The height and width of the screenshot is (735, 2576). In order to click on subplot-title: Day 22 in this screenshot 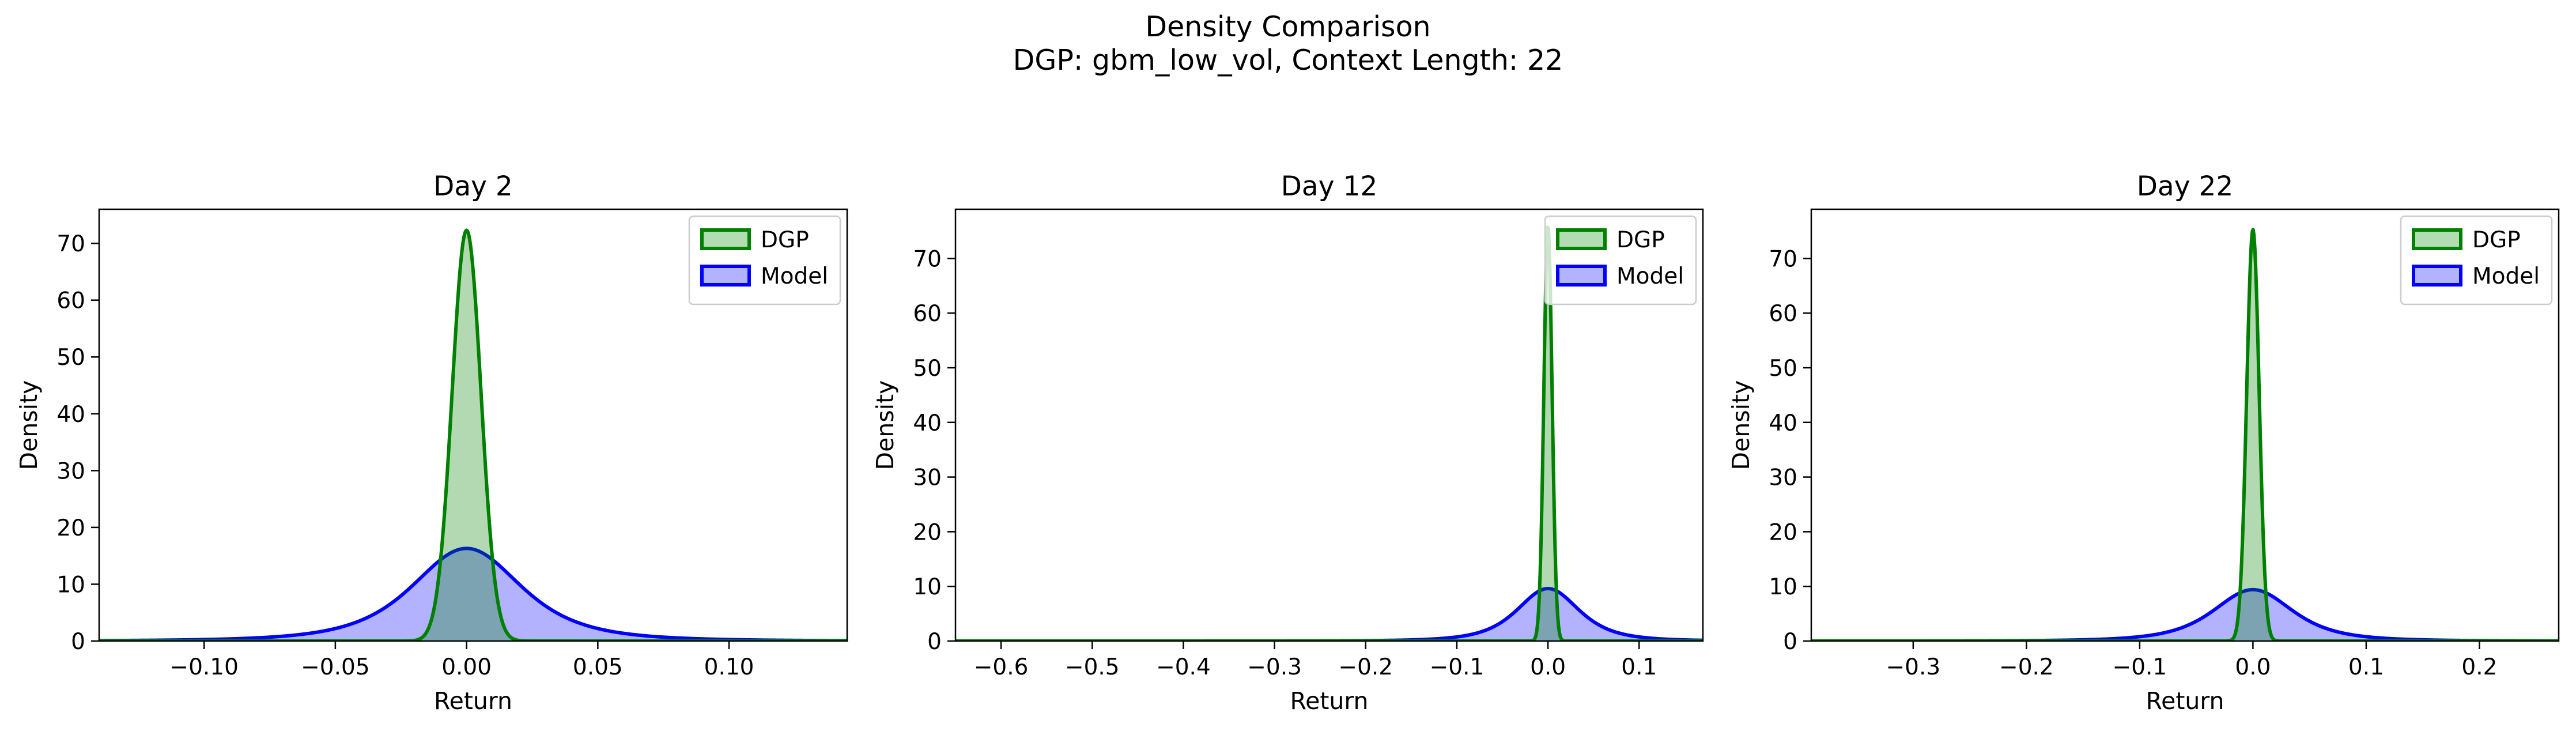, I will do `click(2185, 186)`.